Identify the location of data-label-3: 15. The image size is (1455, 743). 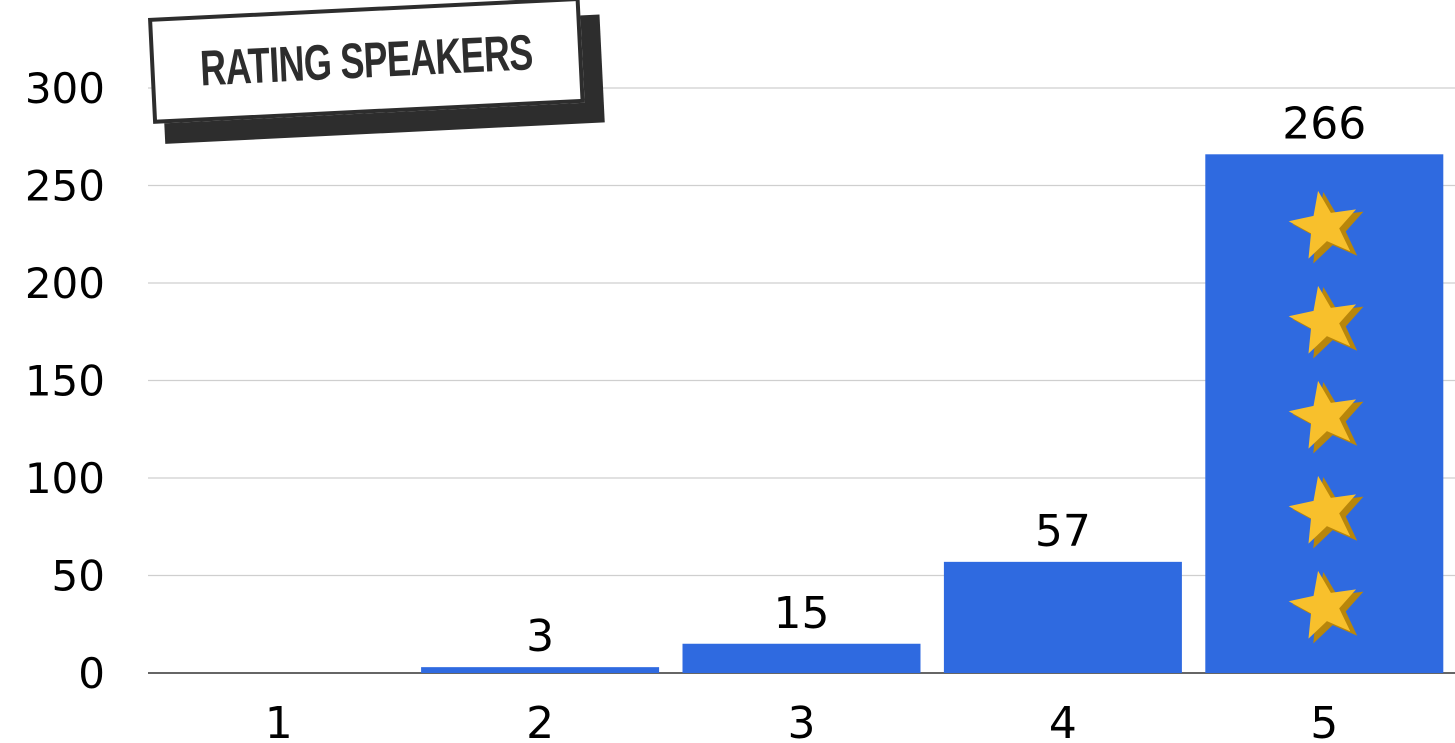
(802, 613).